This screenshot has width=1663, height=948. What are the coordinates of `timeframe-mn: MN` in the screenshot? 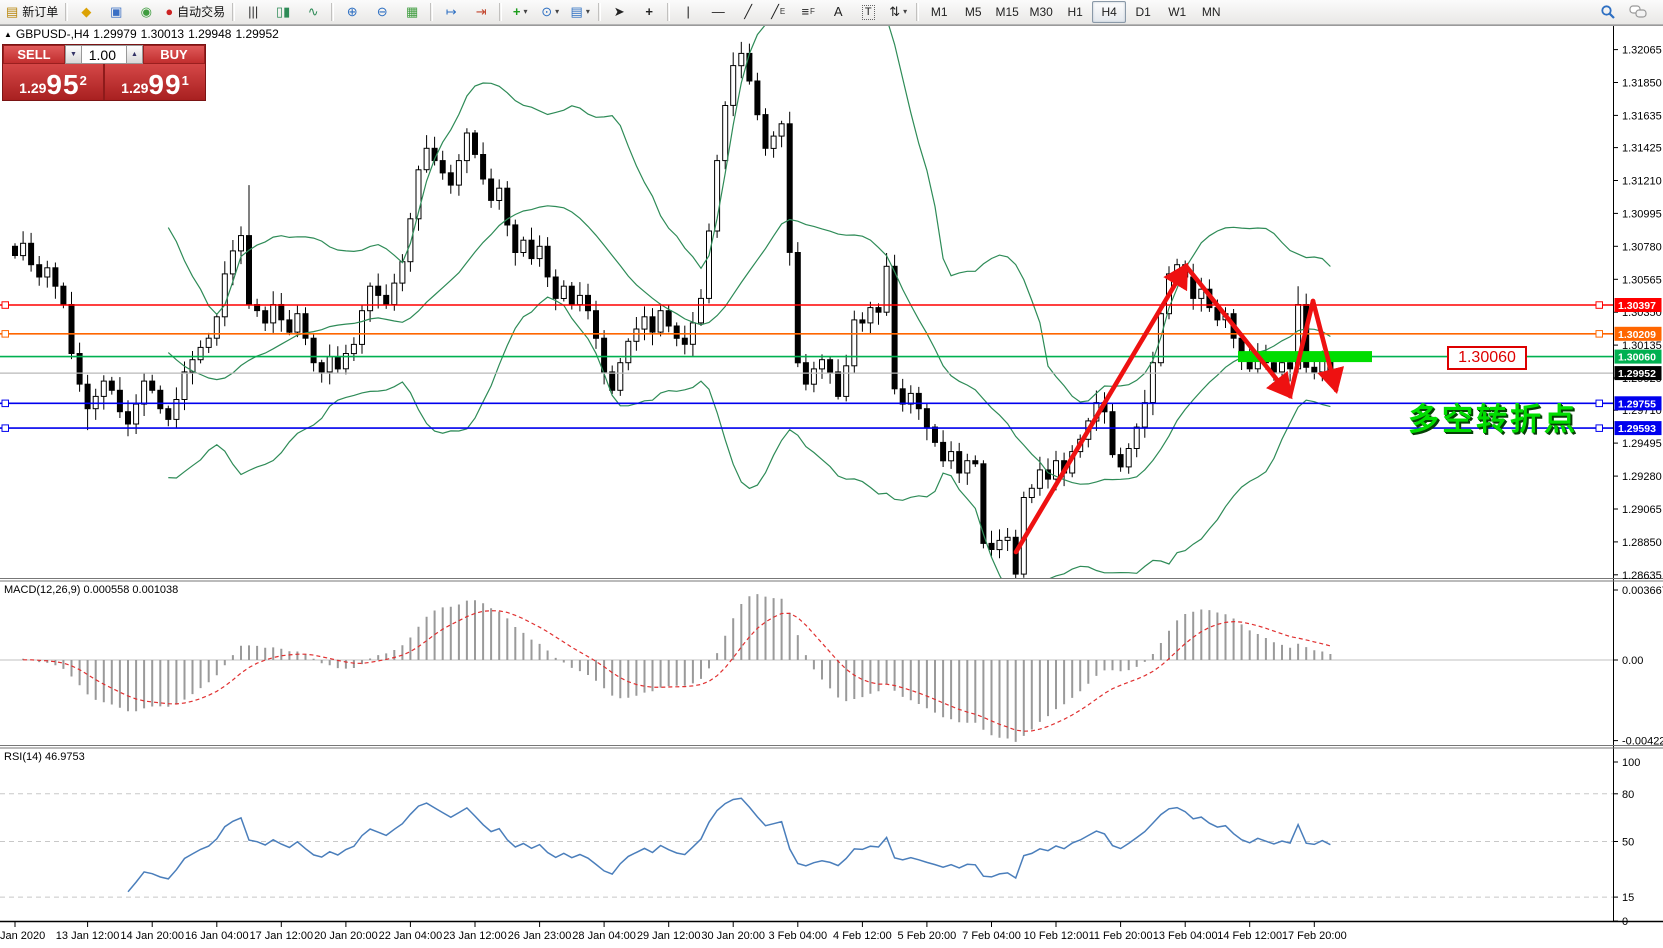 It's located at (1211, 12).